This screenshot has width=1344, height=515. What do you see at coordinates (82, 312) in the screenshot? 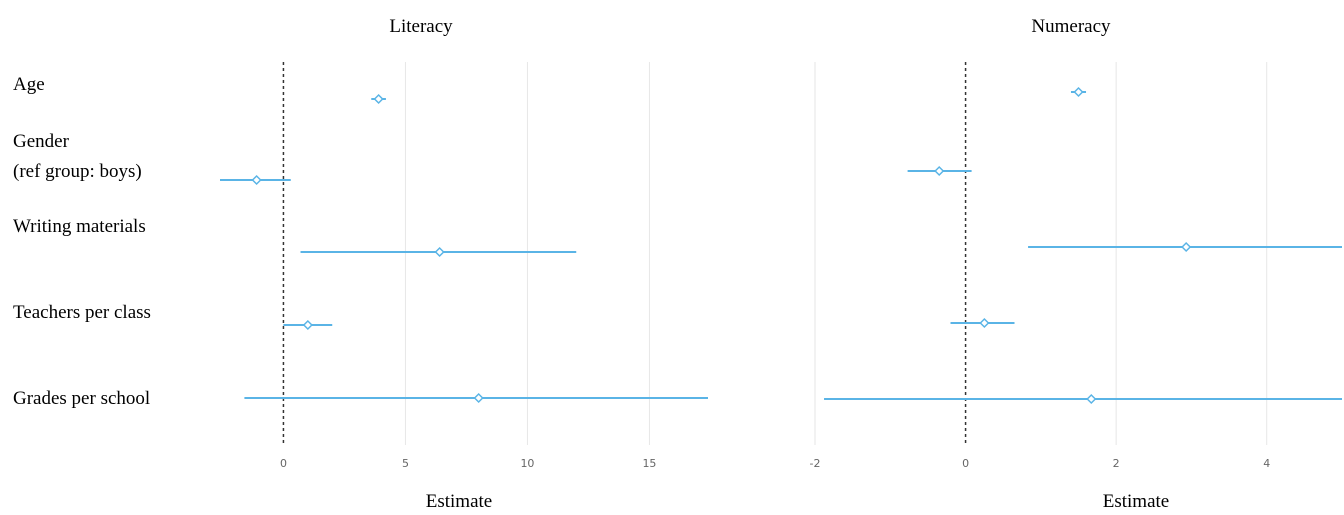
I see `row-label: Teachers per class` at bounding box center [82, 312].